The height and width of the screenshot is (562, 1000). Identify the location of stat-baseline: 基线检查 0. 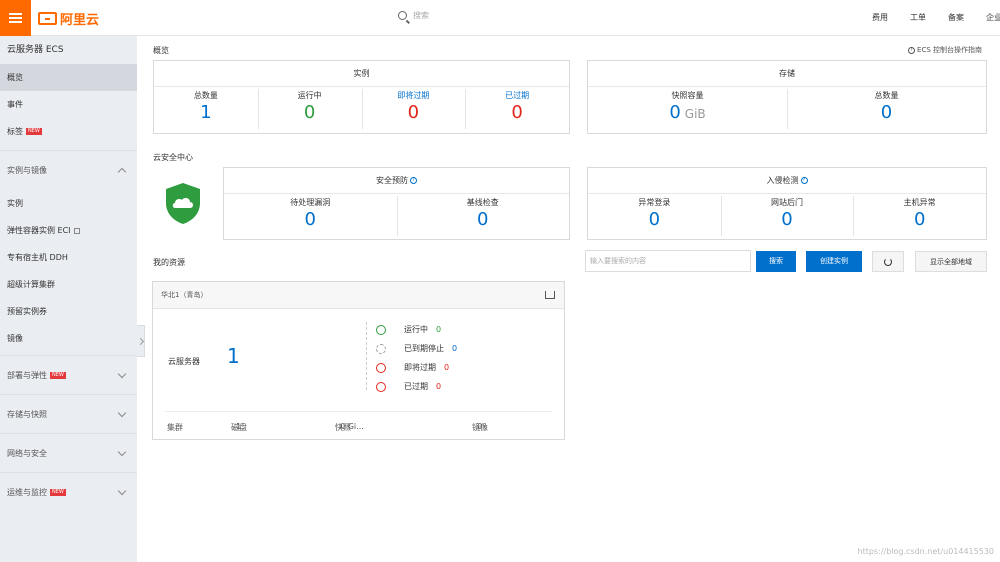
(483, 216).